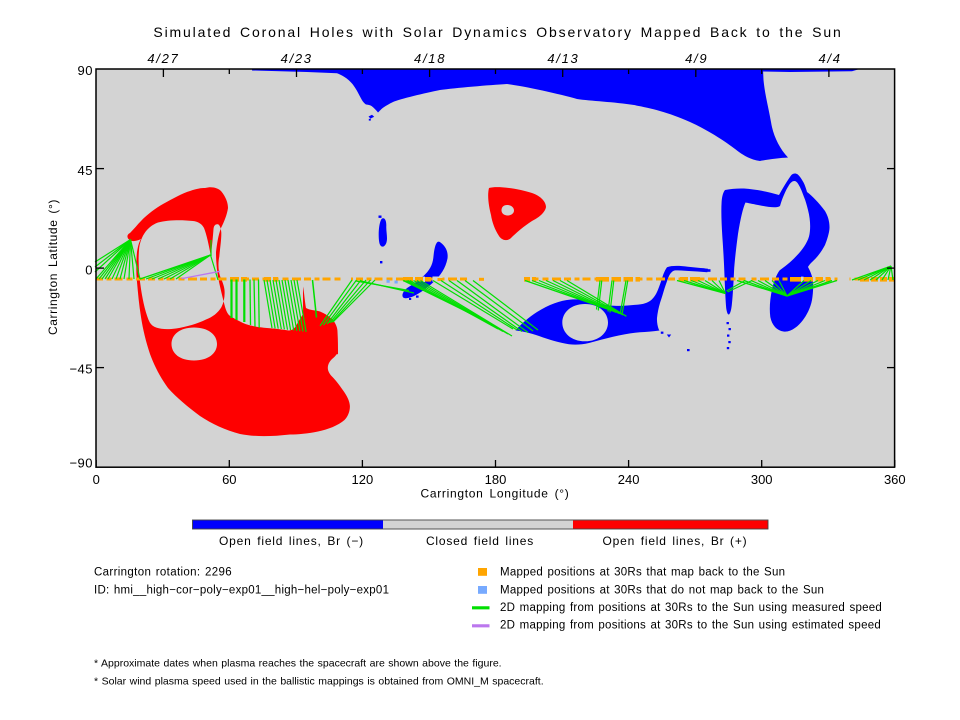 This screenshot has width=960, height=720. I want to click on svg-text: 4/9, so click(696, 58).